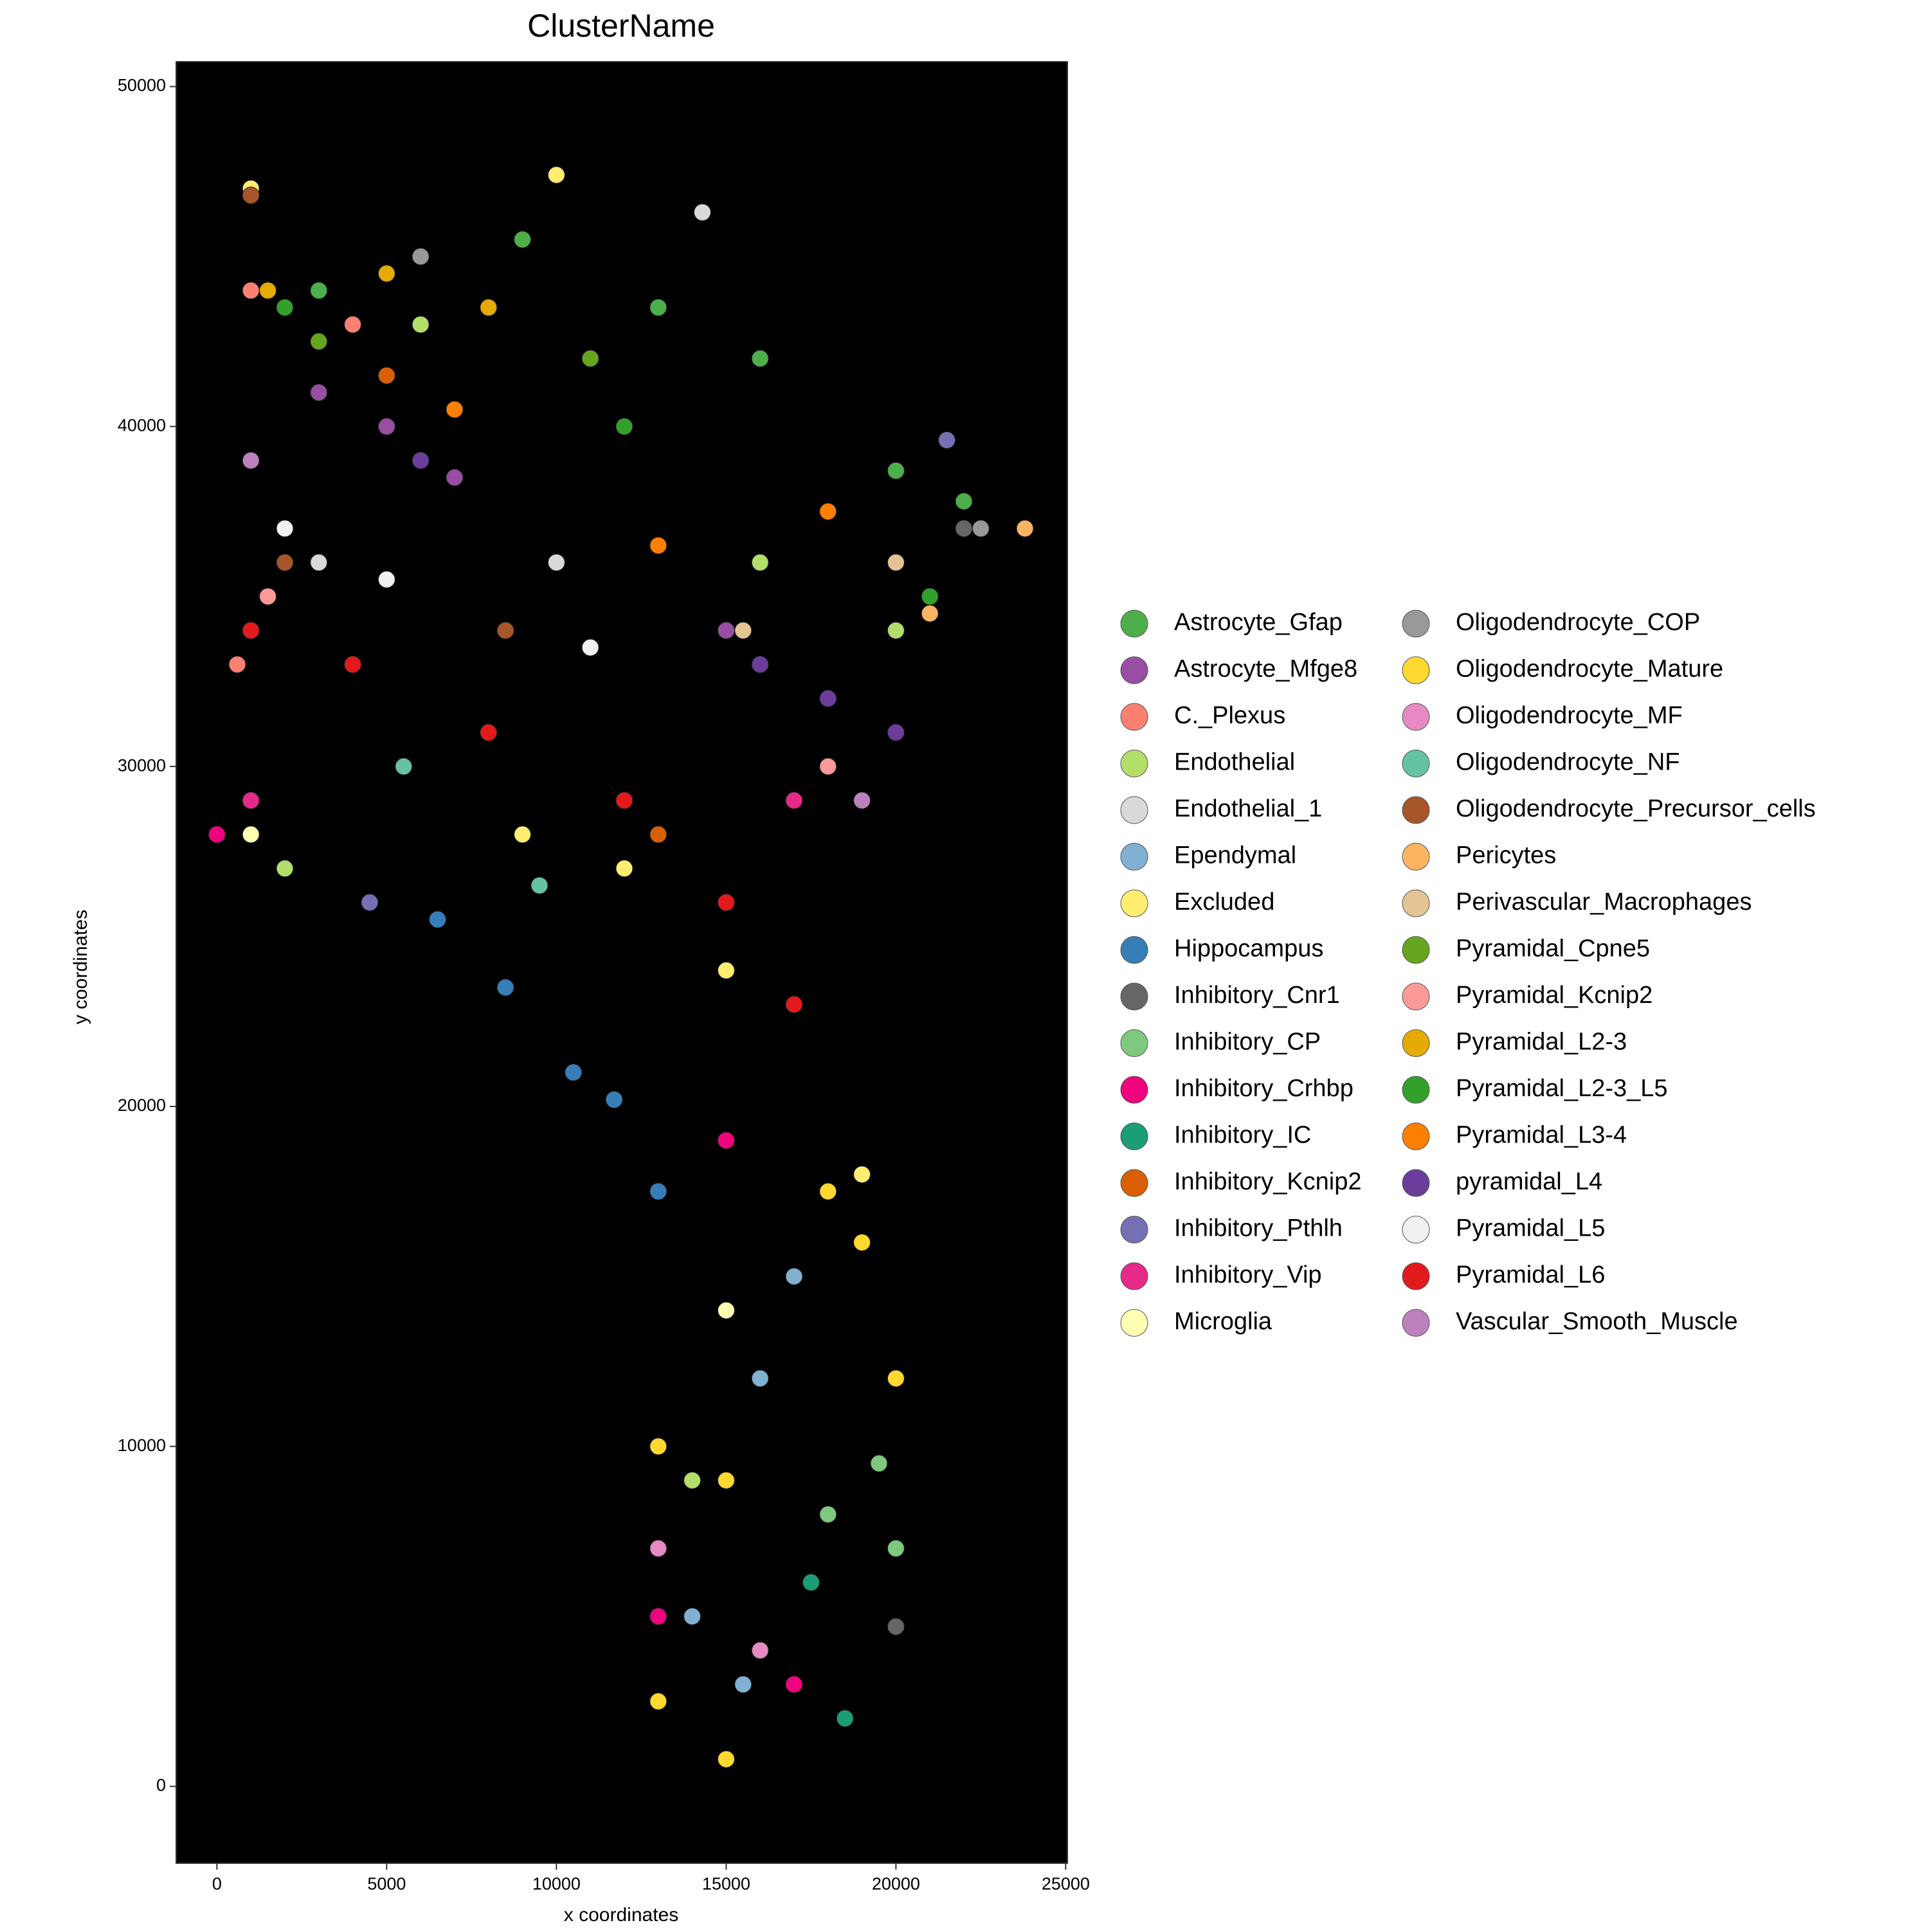 This screenshot has width=1929, height=1932. I want to click on legend-label: Oligodendrocyte_Precursor_cells, so click(1636, 808).